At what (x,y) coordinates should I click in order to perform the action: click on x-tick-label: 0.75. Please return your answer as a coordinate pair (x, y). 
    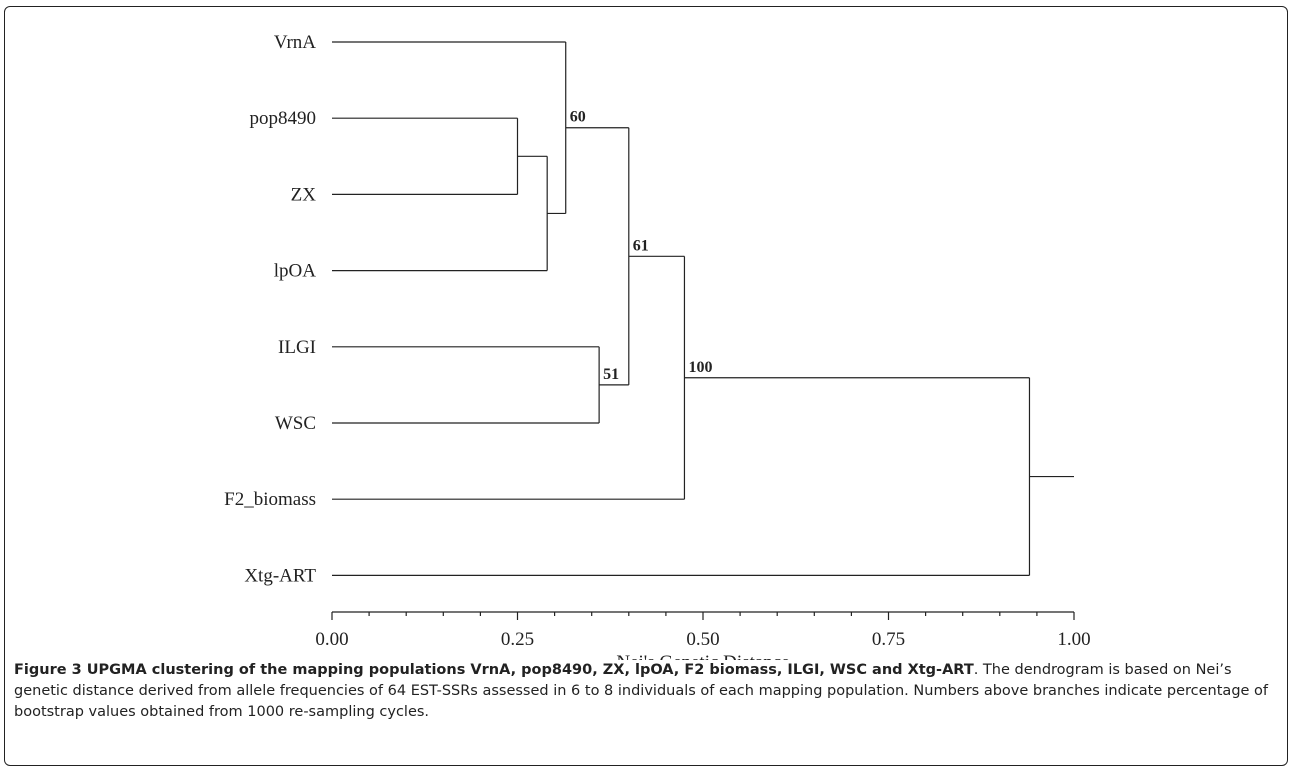
    Looking at the image, I should click on (888, 639).